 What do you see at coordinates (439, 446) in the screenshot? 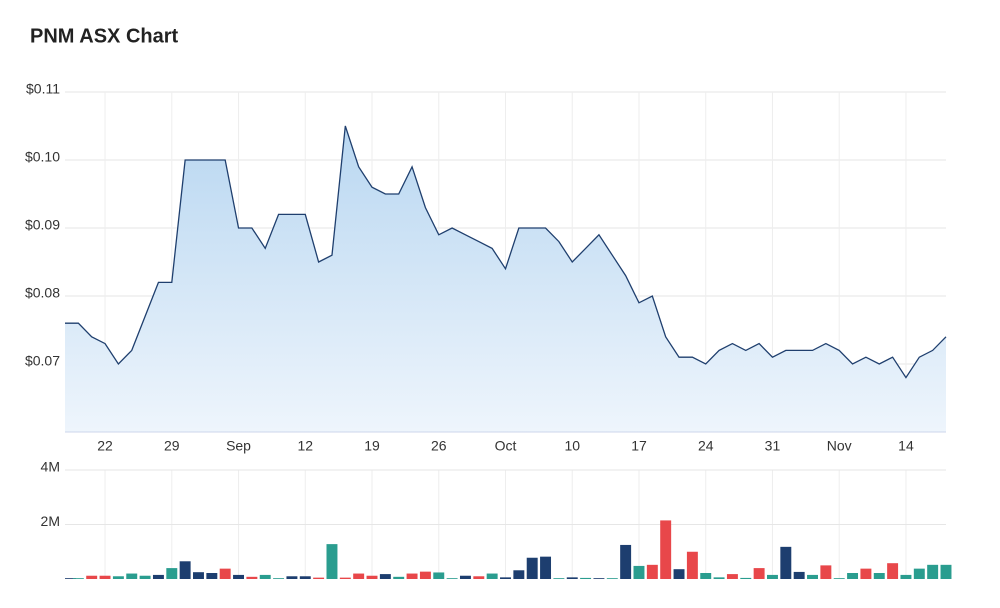
I see `x-tick-label: 26` at bounding box center [439, 446].